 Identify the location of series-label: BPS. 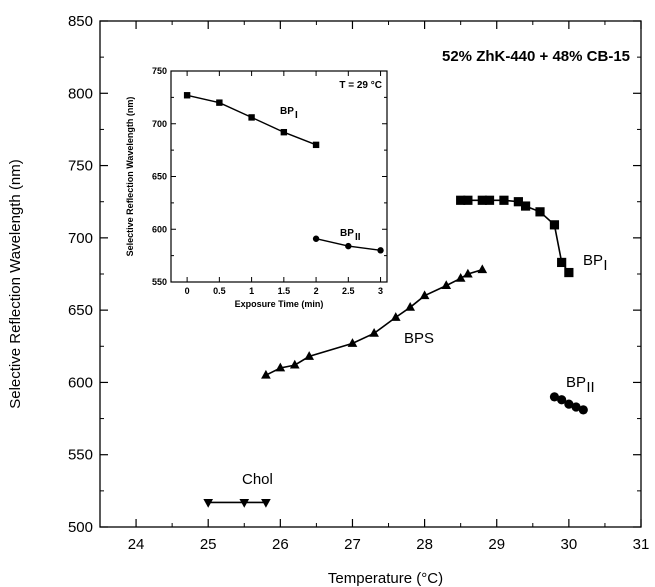
(419, 338).